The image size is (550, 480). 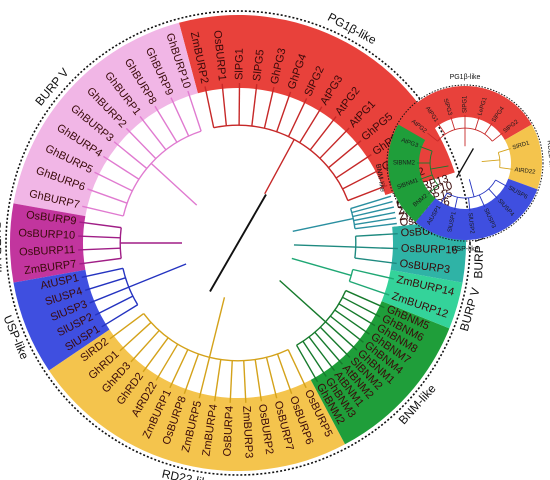 I want to click on inset-leaf-label-slrd1: SlRD1, so click(x=521, y=145).